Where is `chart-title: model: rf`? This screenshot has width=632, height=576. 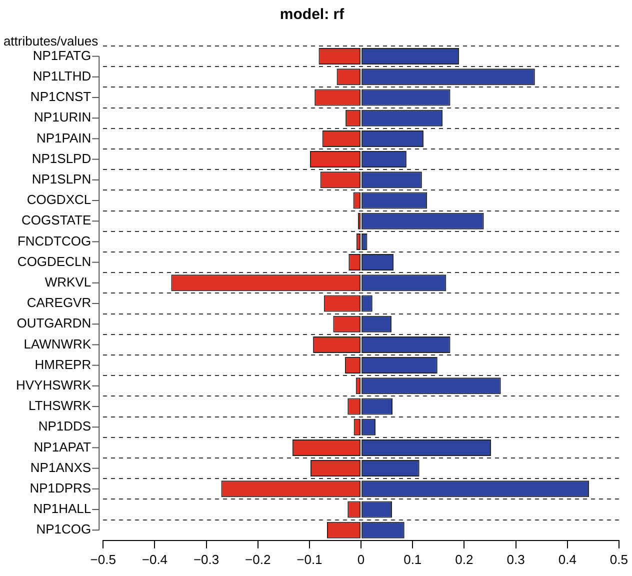
chart-title: model: rf is located at coordinates (313, 15).